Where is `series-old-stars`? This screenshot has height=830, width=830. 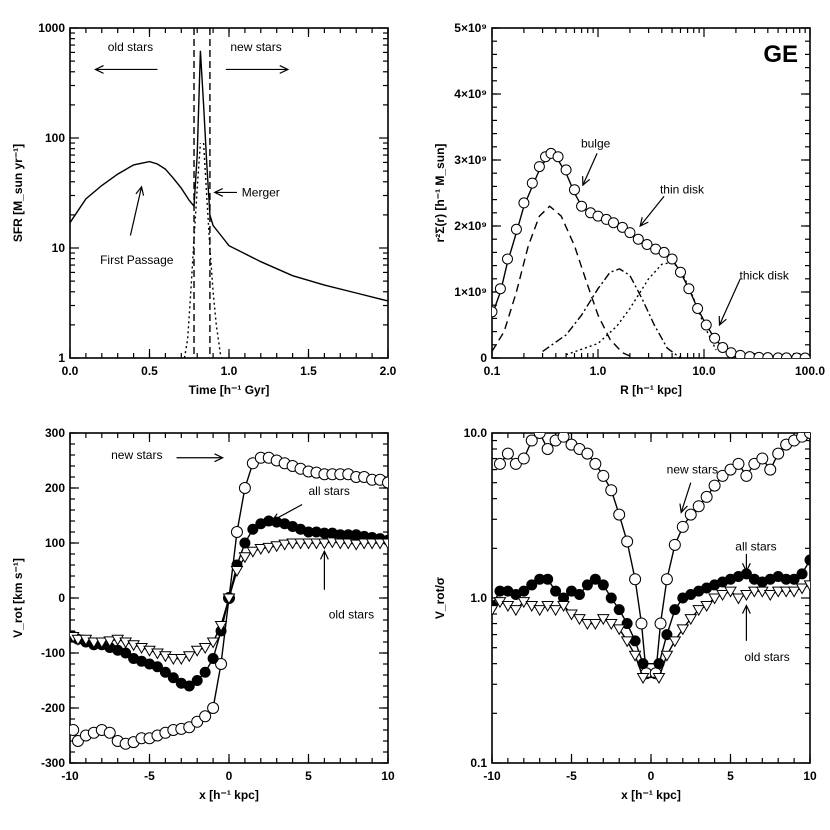
series-old-stars is located at coordinates (192, 250).